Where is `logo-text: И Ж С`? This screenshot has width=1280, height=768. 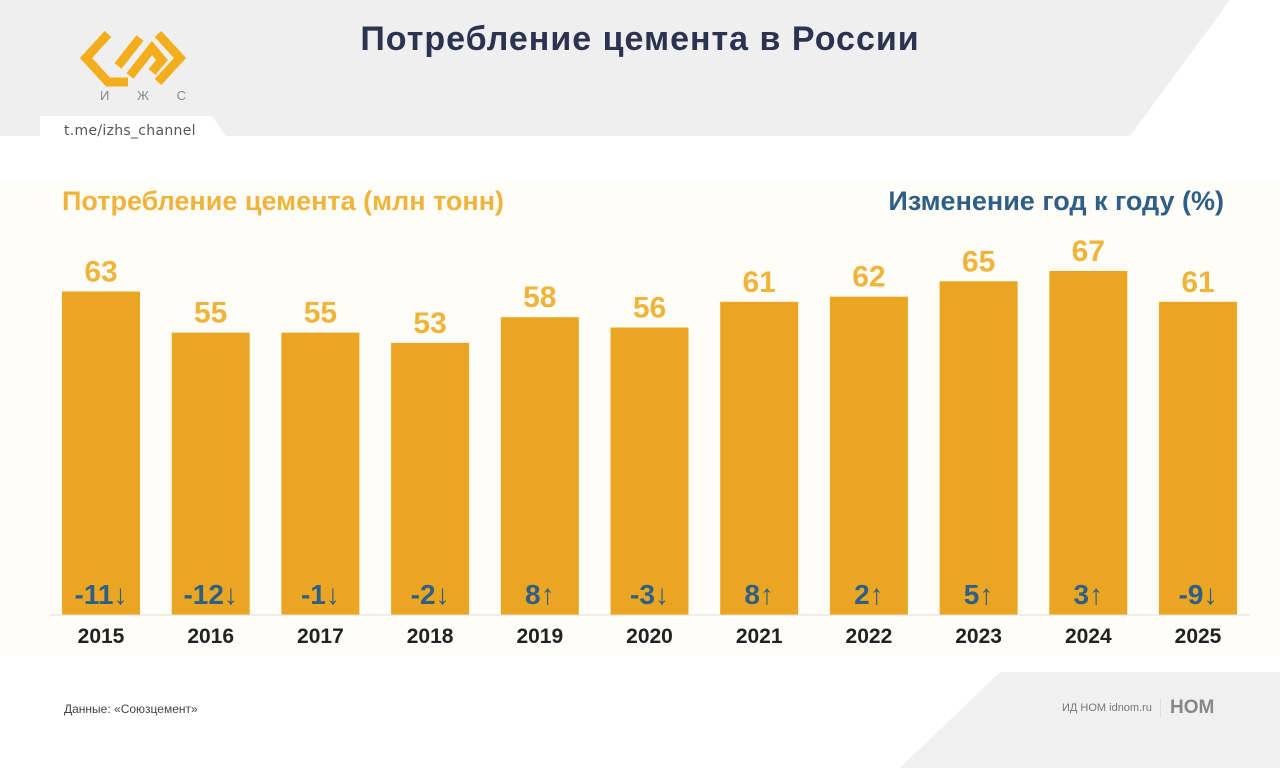
logo-text: И Ж С is located at coordinates (149, 95).